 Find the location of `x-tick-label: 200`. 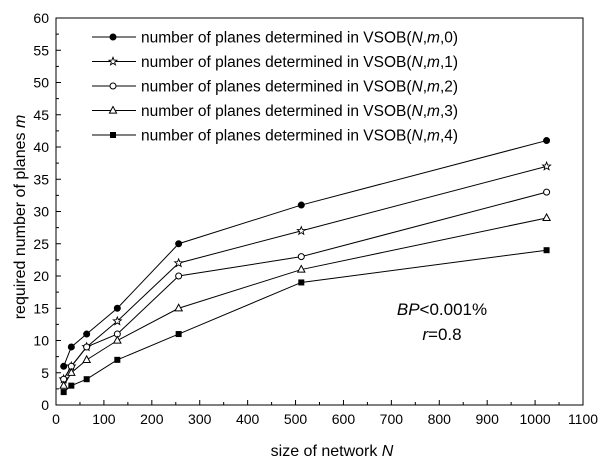

x-tick-label: 200 is located at coordinates (152, 419).